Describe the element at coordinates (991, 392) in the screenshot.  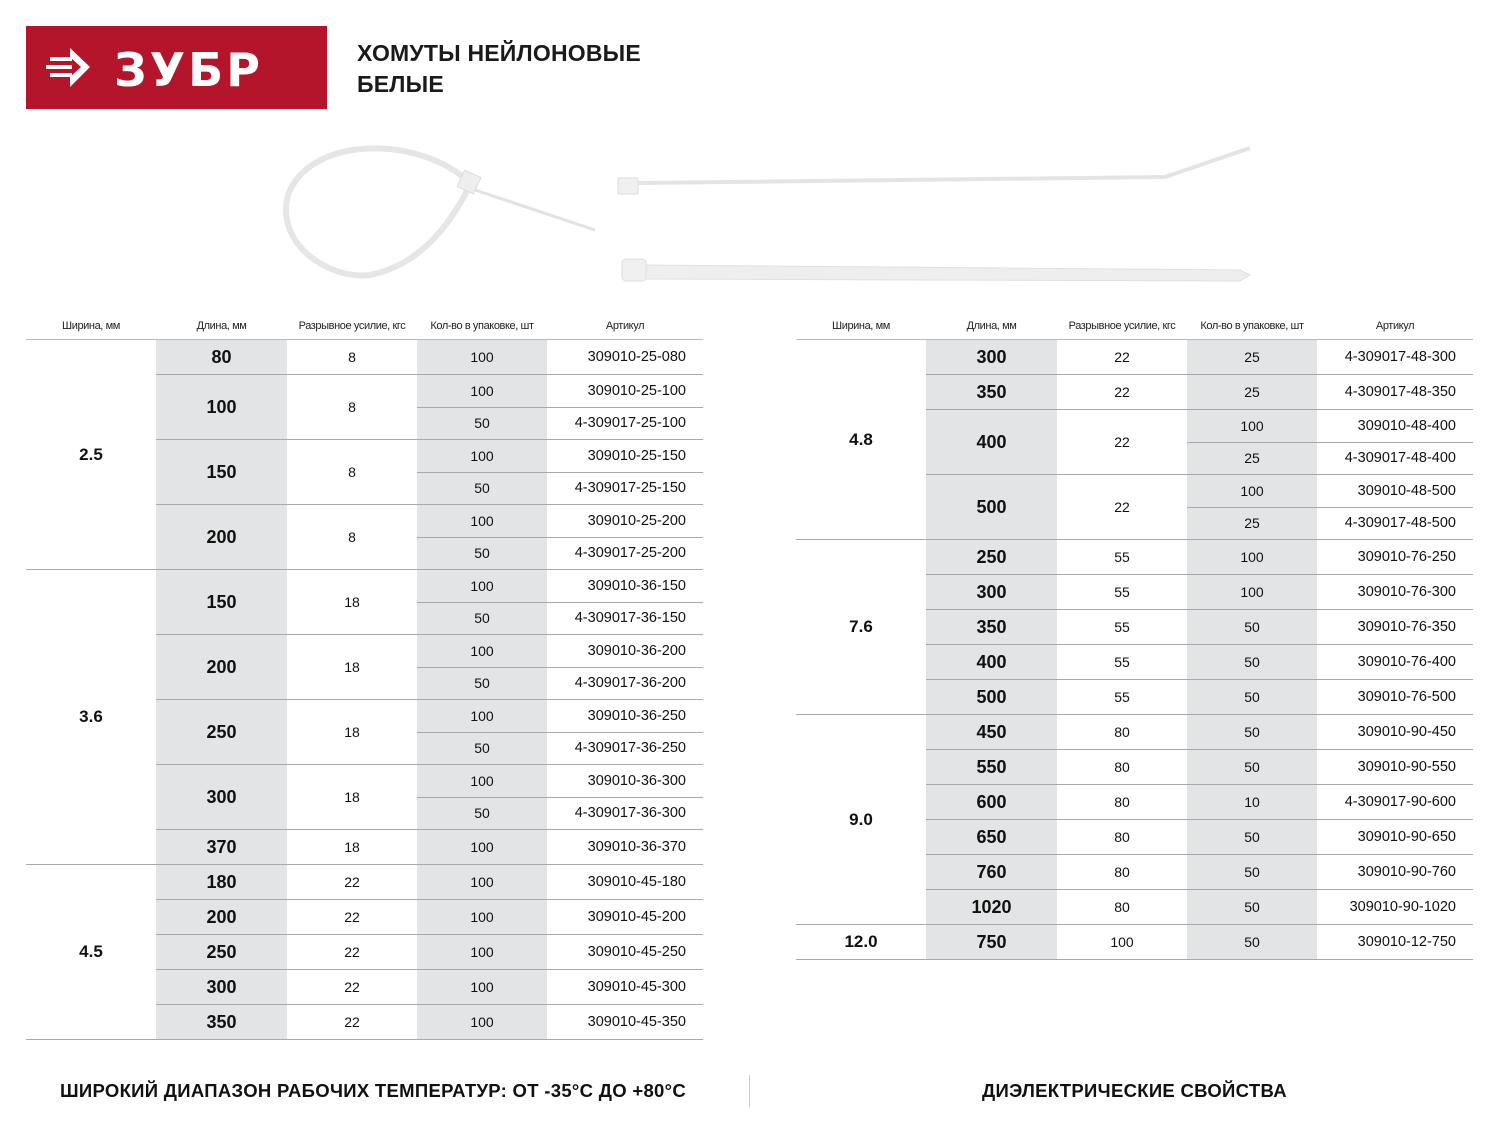
I see `length-cell: 350` at that location.